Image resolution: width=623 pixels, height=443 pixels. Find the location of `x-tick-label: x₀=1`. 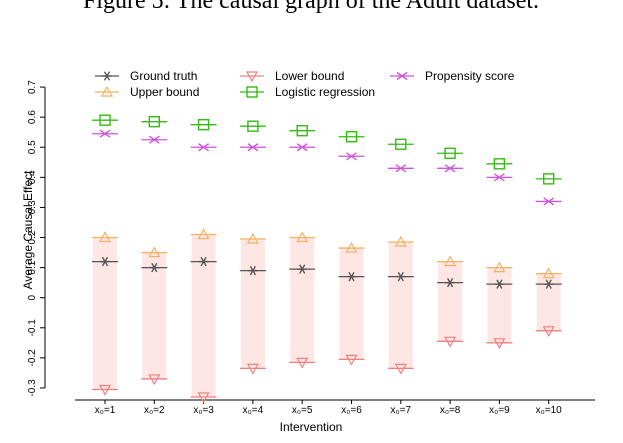

x-tick-label: x₀=1 is located at coordinates (105, 410).